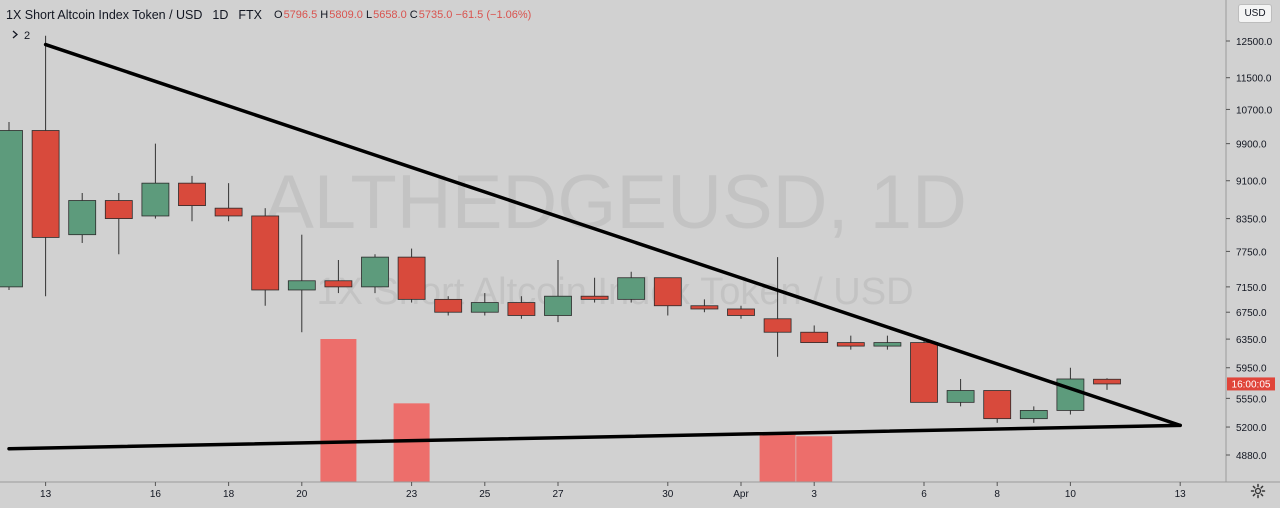  What do you see at coordinates (156, 494) in the screenshot?
I see `time-tick-label: 16` at bounding box center [156, 494].